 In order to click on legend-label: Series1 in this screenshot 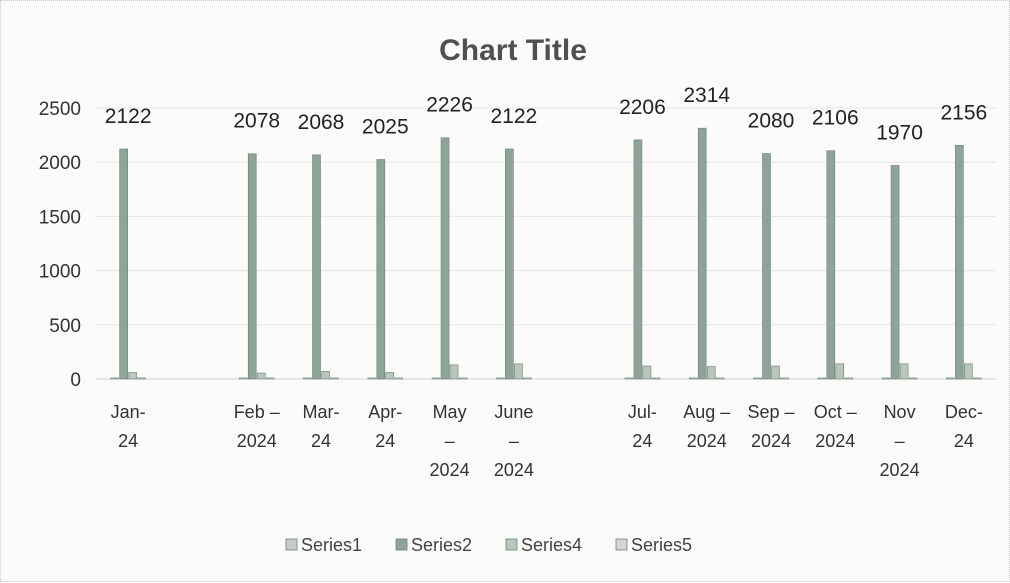, I will do `click(331, 545)`.